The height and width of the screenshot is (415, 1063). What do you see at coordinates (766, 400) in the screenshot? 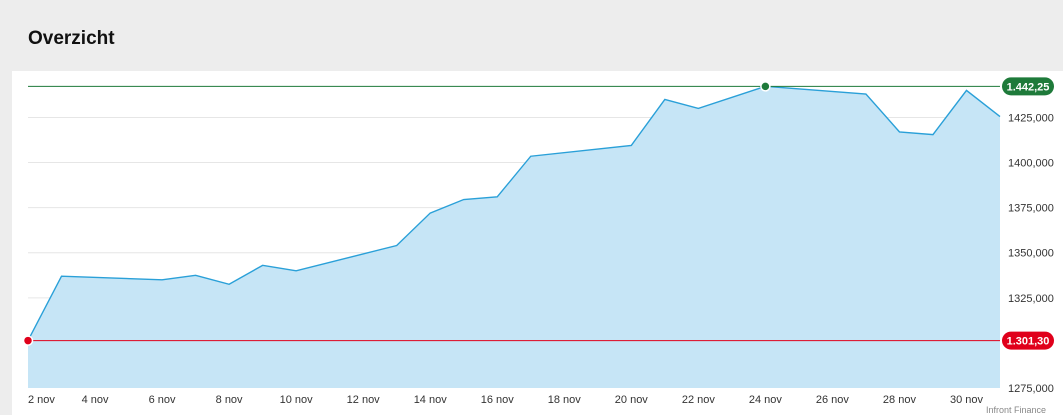
I see `x-tick-label: 24 nov` at bounding box center [766, 400].